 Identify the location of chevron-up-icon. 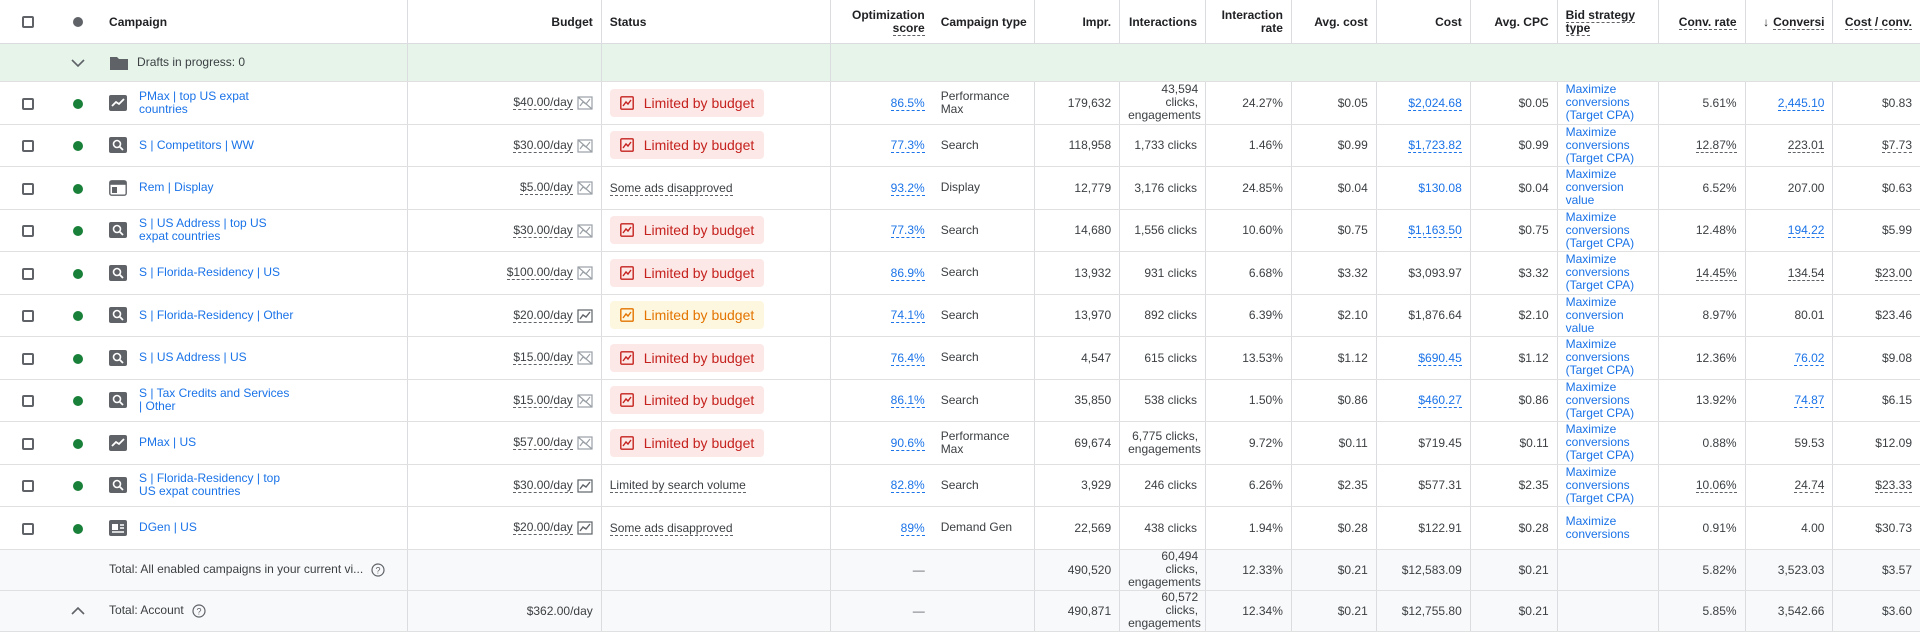
(78, 611).